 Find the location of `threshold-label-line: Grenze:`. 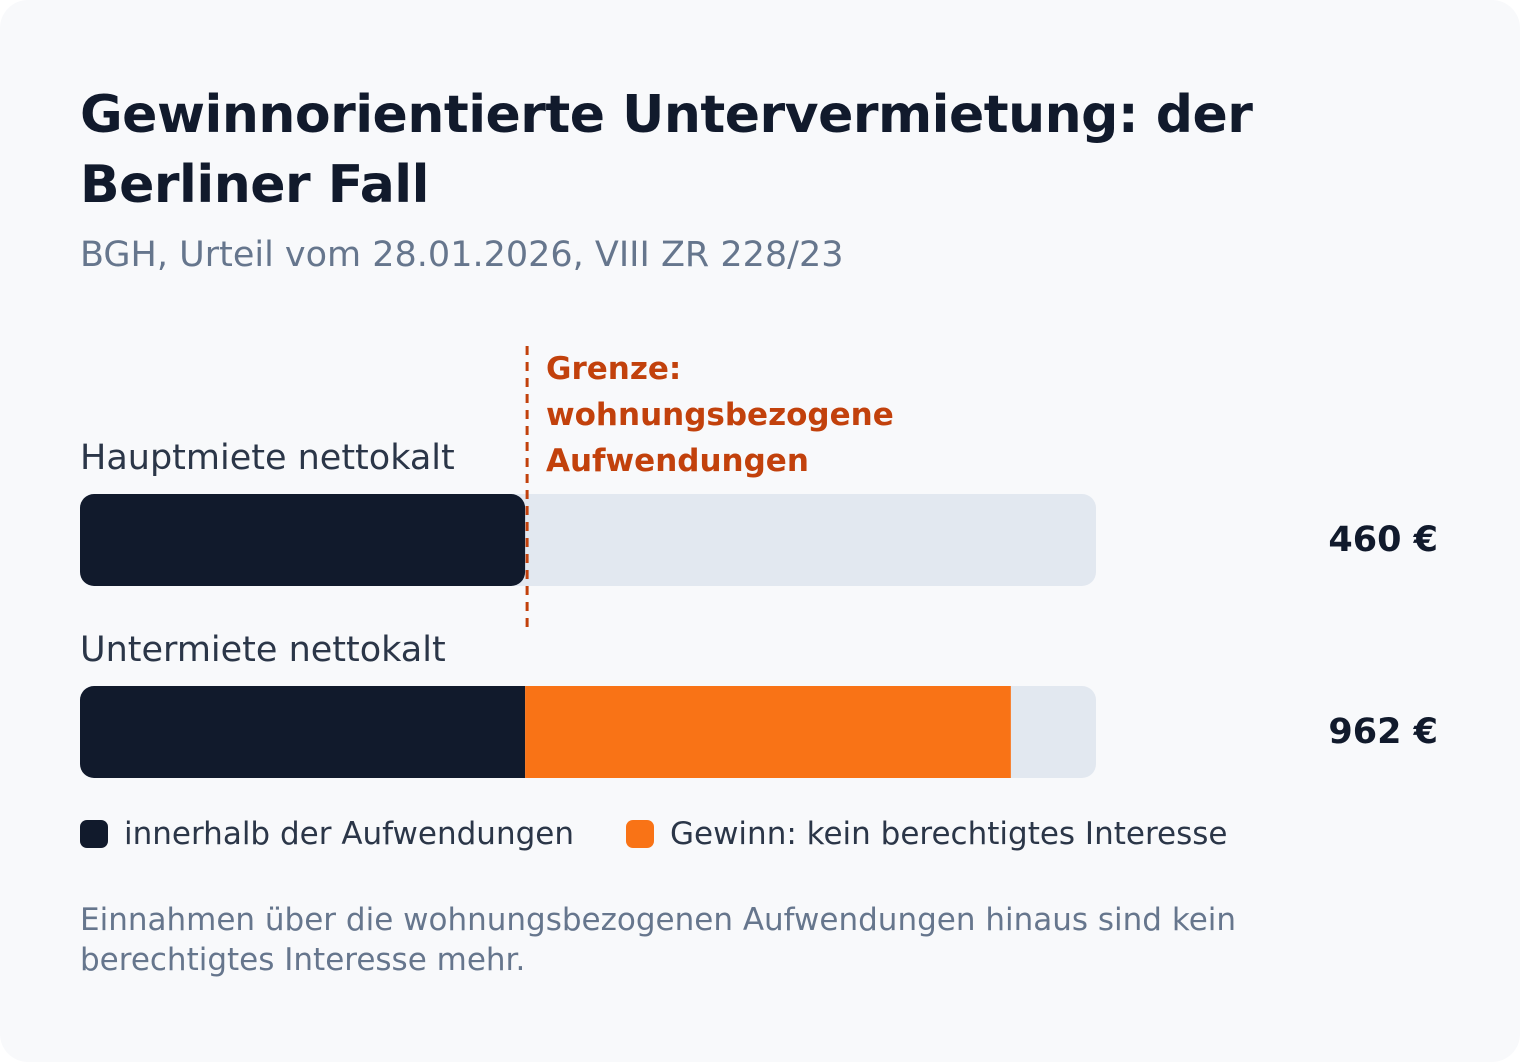

threshold-label-line: Grenze: is located at coordinates (614, 369).